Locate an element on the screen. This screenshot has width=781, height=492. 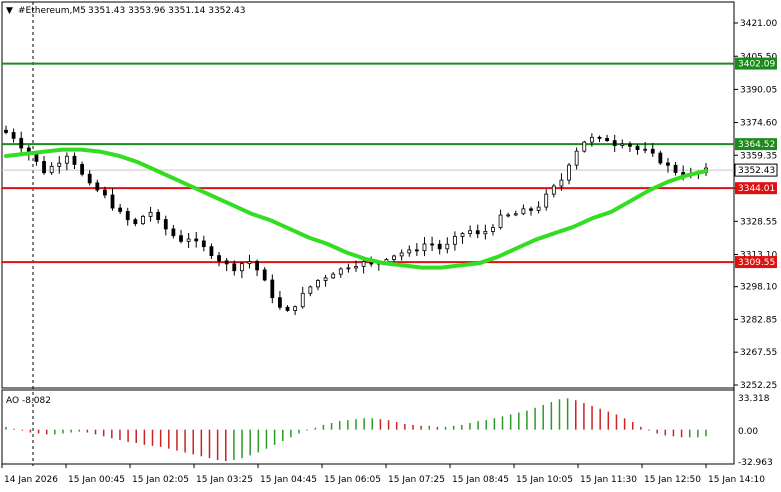
price-tick-label: 3328.55 is located at coordinates (758, 222).